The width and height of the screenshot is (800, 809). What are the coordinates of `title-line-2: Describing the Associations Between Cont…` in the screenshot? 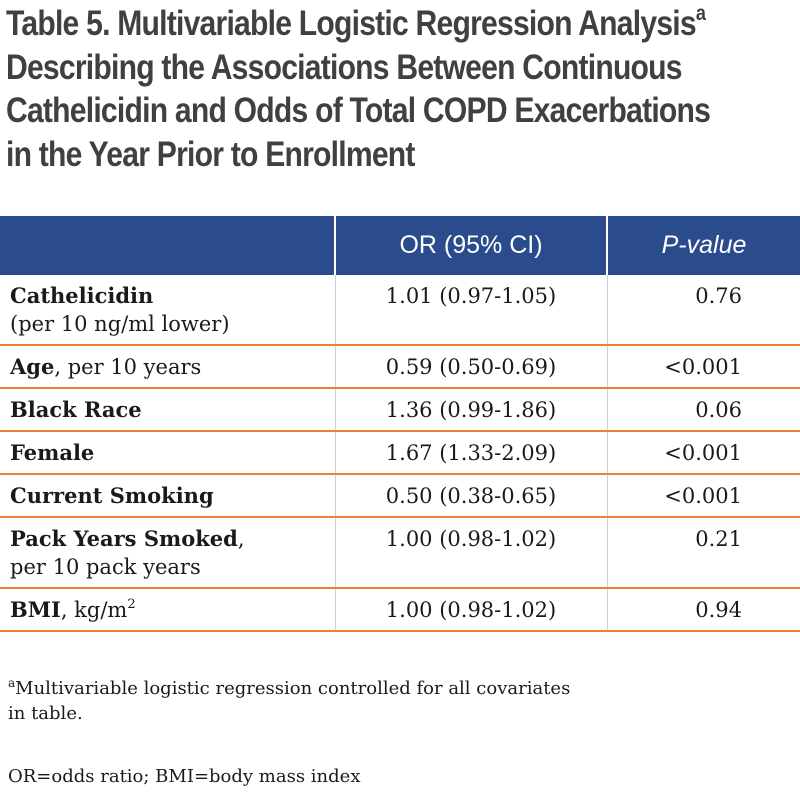 It's located at (344, 67).